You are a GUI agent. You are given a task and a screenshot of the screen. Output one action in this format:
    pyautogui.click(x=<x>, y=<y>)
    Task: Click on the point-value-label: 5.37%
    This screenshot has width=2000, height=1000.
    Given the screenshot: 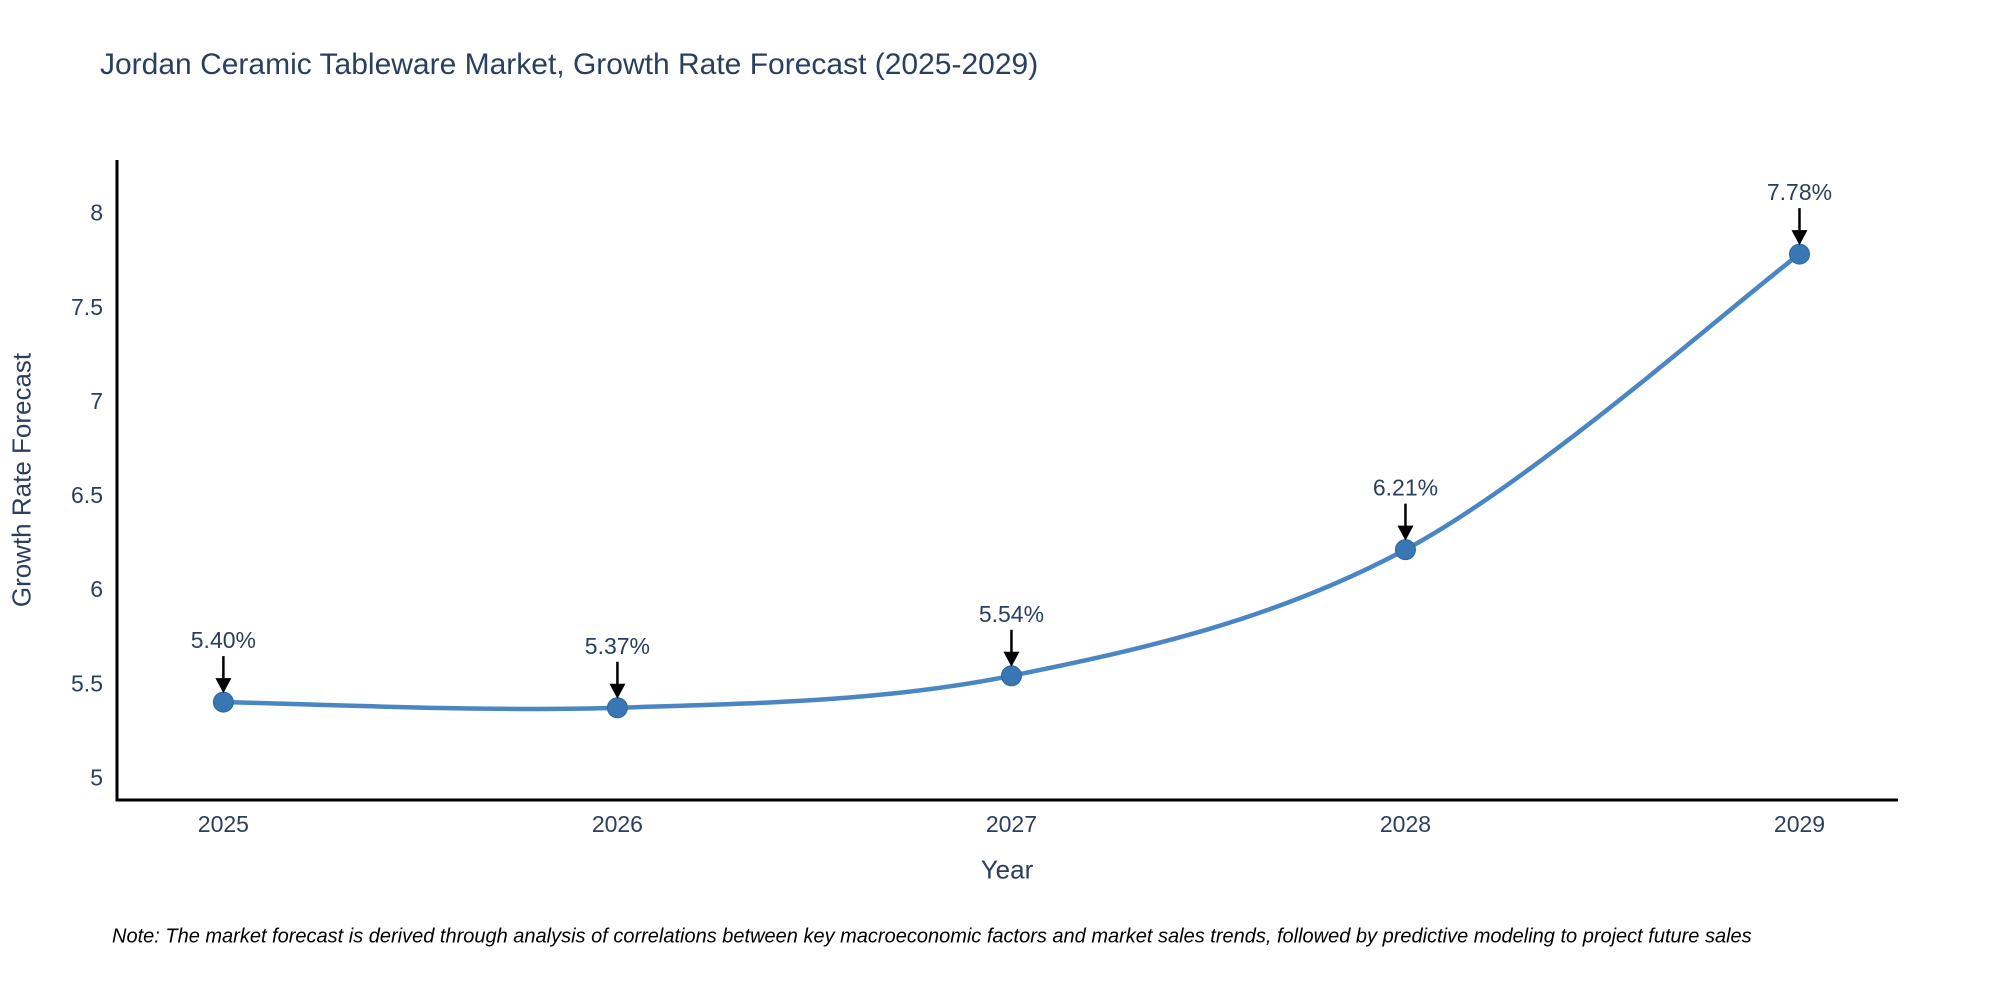 What is the action you would take?
    pyautogui.click(x=617, y=646)
    